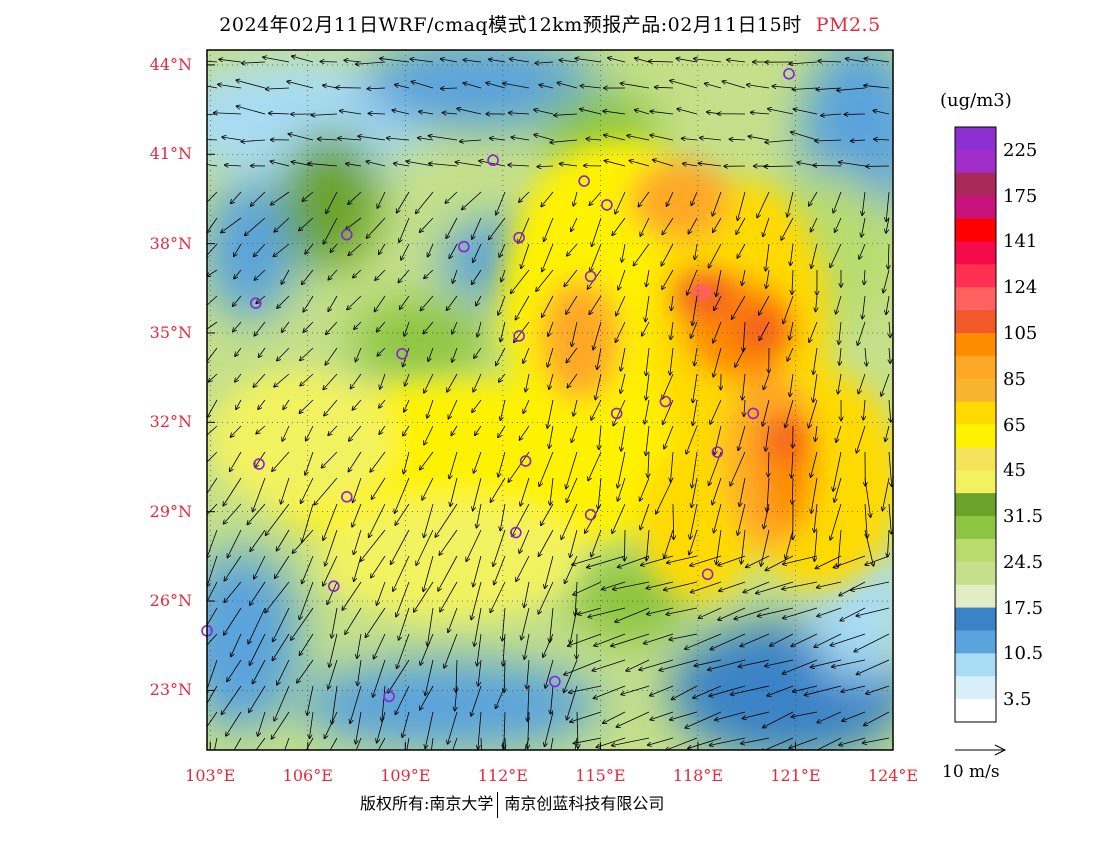  Describe the element at coordinates (981, 750) in the screenshot. I see `wind-reference-arrow` at that location.